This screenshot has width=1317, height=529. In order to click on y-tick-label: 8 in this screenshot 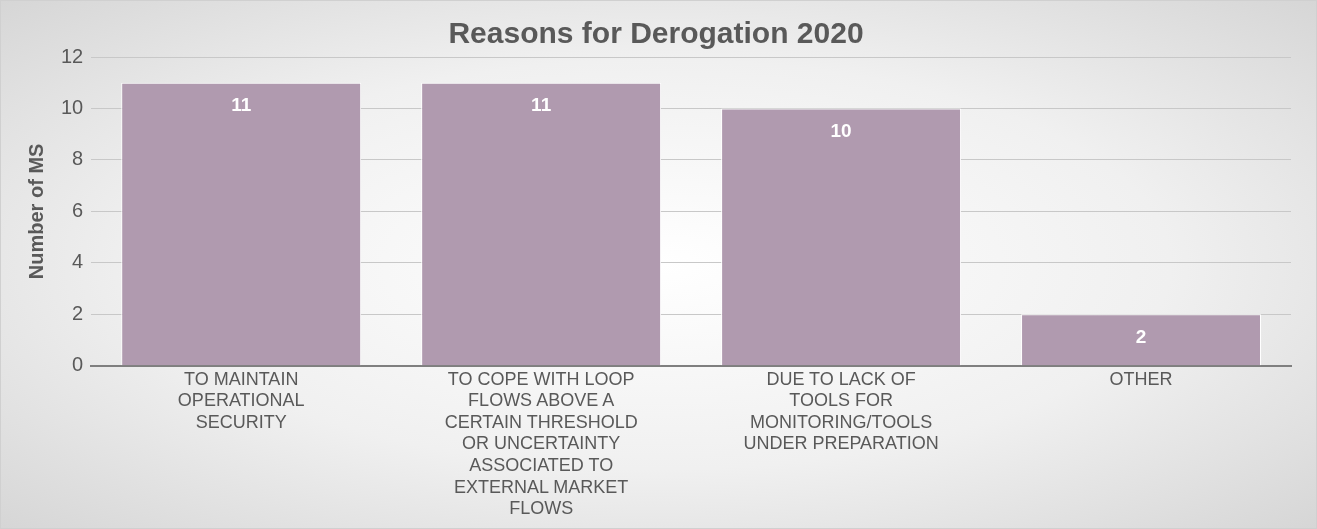, I will do `click(78, 158)`.